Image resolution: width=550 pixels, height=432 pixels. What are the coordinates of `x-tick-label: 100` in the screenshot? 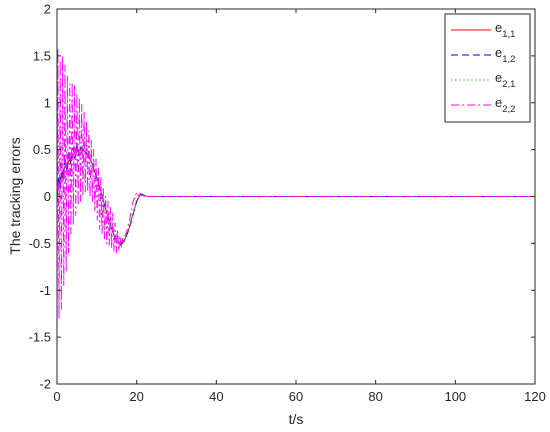 It's located at (455, 396).